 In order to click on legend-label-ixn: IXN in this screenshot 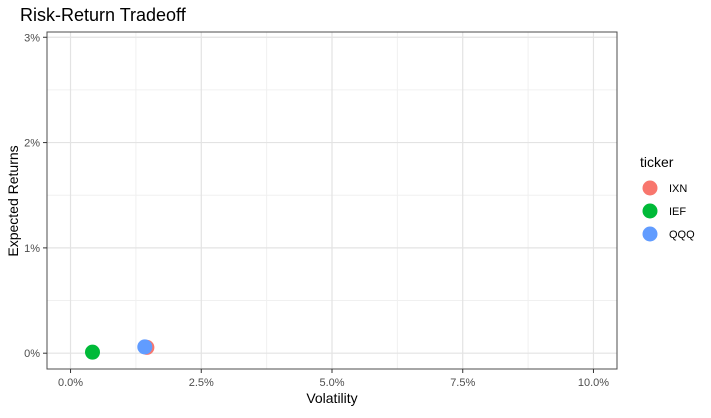, I will do `click(678, 189)`.